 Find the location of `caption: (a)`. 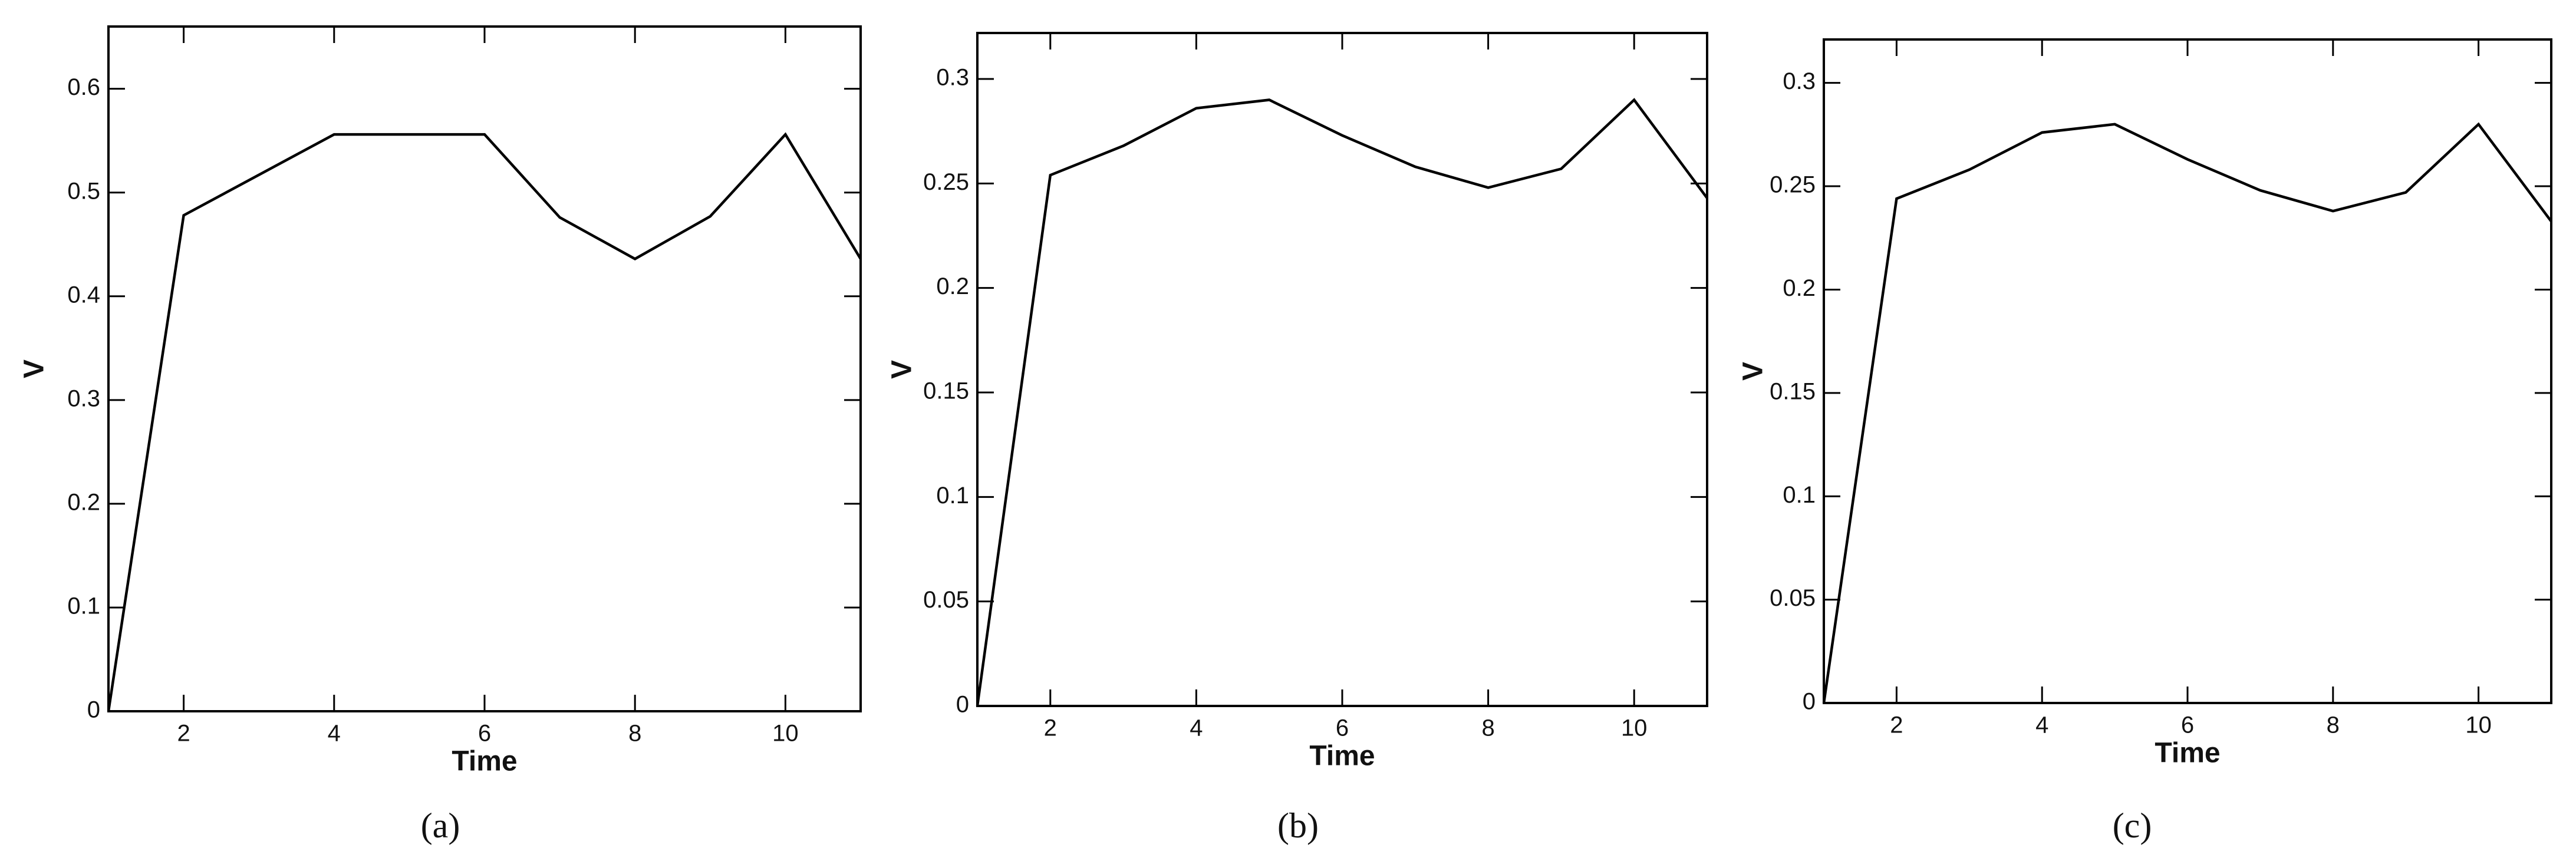

caption: (a) is located at coordinates (440, 825).